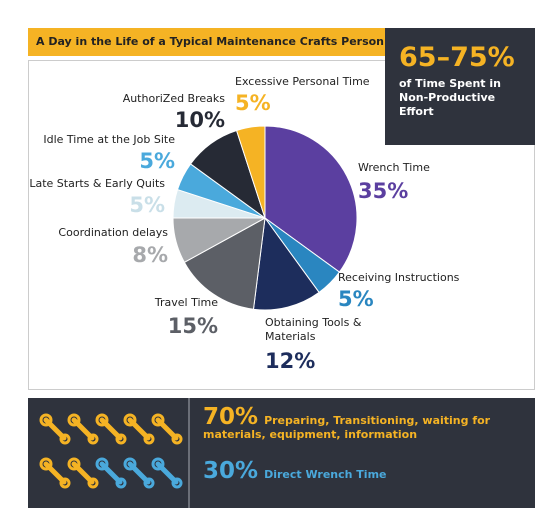 This screenshot has height=530, width=560. What do you see at coordinates (150, 255) in the screenshot?
I see `value-label: 8%` at bounding box center [150, 255].